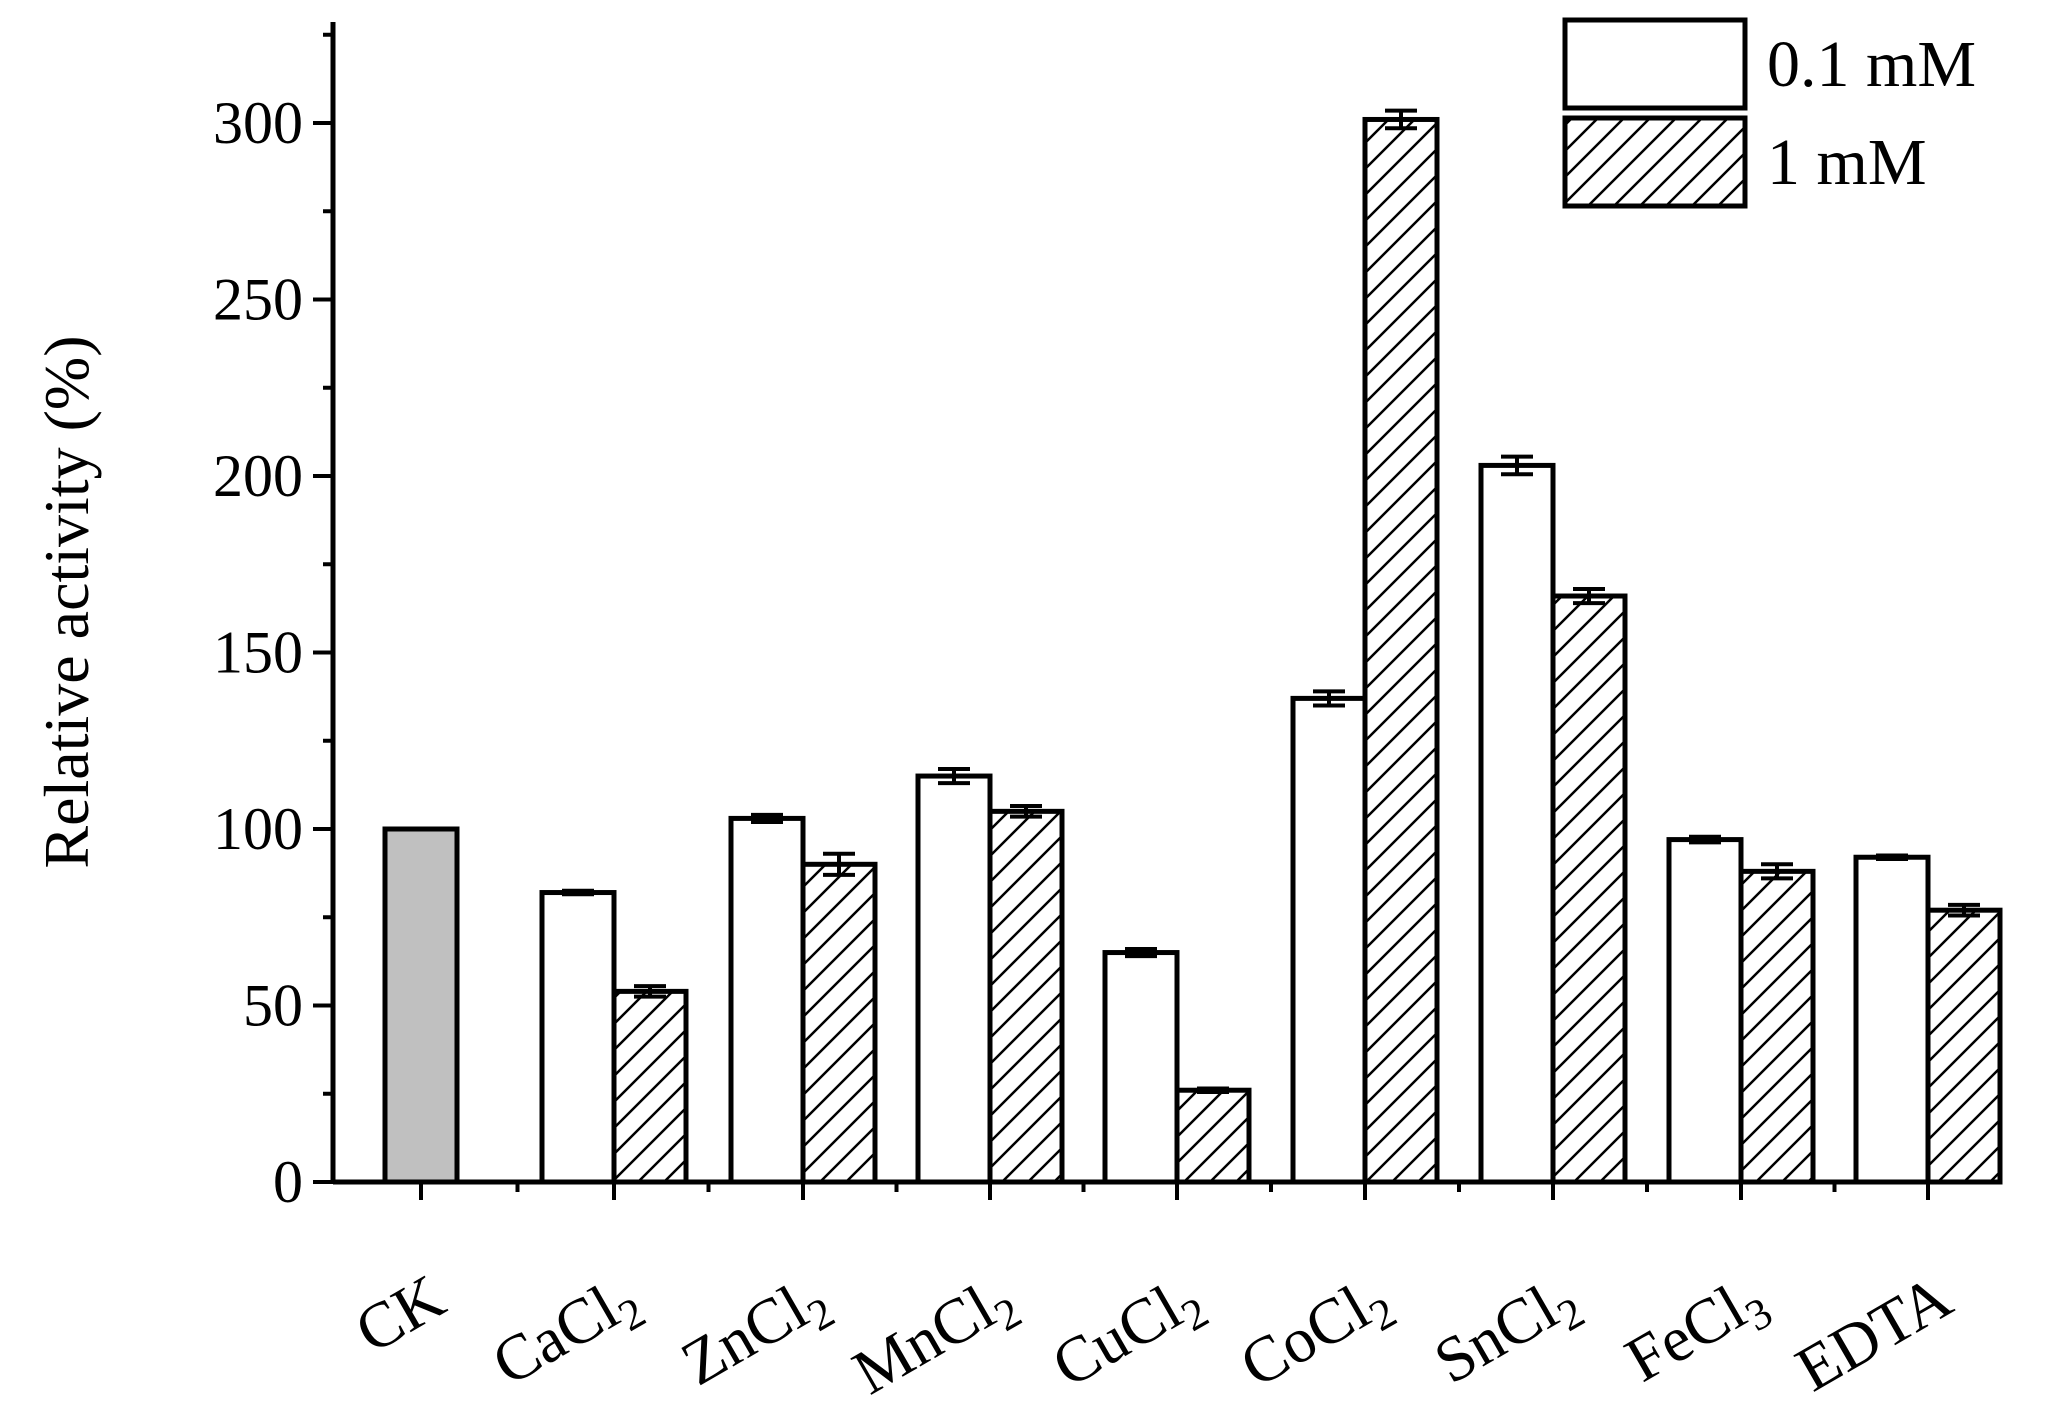 The height and width of the screenshot is (1422, 2048). I want to click on y-tick-label: 300, so click(258, 123).